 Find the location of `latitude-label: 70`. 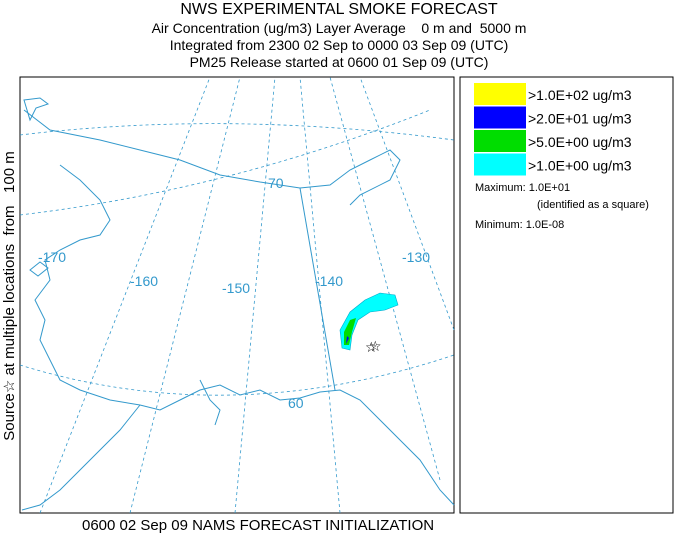

latitude-label: 70 is located at coordinates (276, 183).